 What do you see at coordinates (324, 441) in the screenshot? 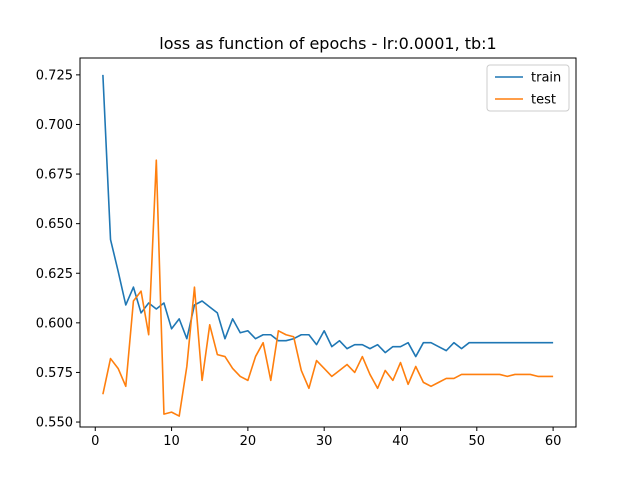
I see `x-tick-label: 30` at bounding box center [324, 441].